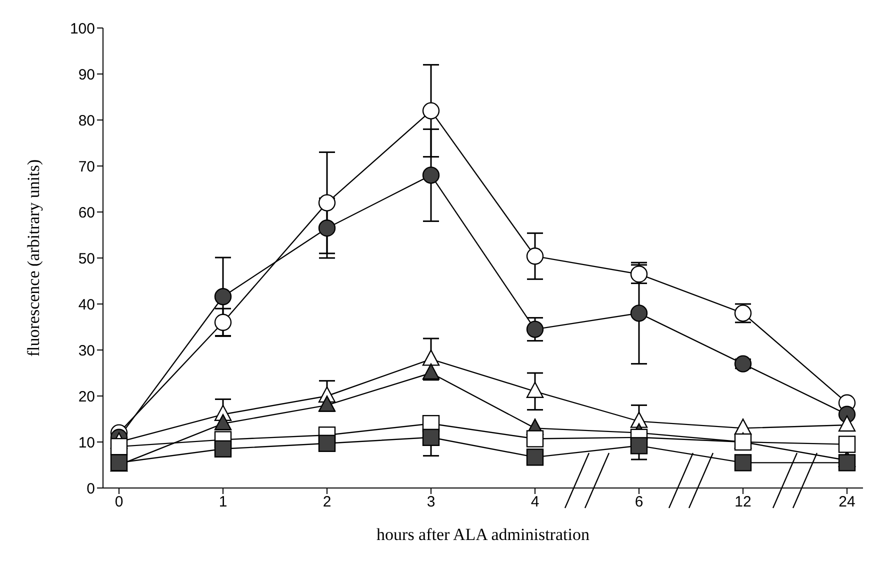 The height and width of the screenshot is (566, 891). I want to click on x-tick-label: 3, so click(431, 502).